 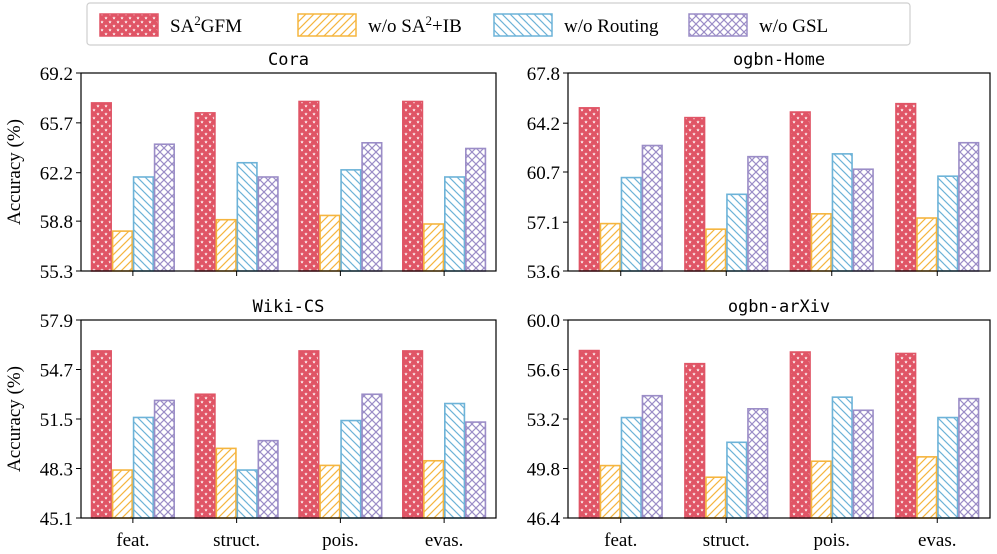 What do you see at coordinates (779, 307) in the screenshot?
I see `chart-title: ogbn-arXiv` at bounding box center [779, 307].